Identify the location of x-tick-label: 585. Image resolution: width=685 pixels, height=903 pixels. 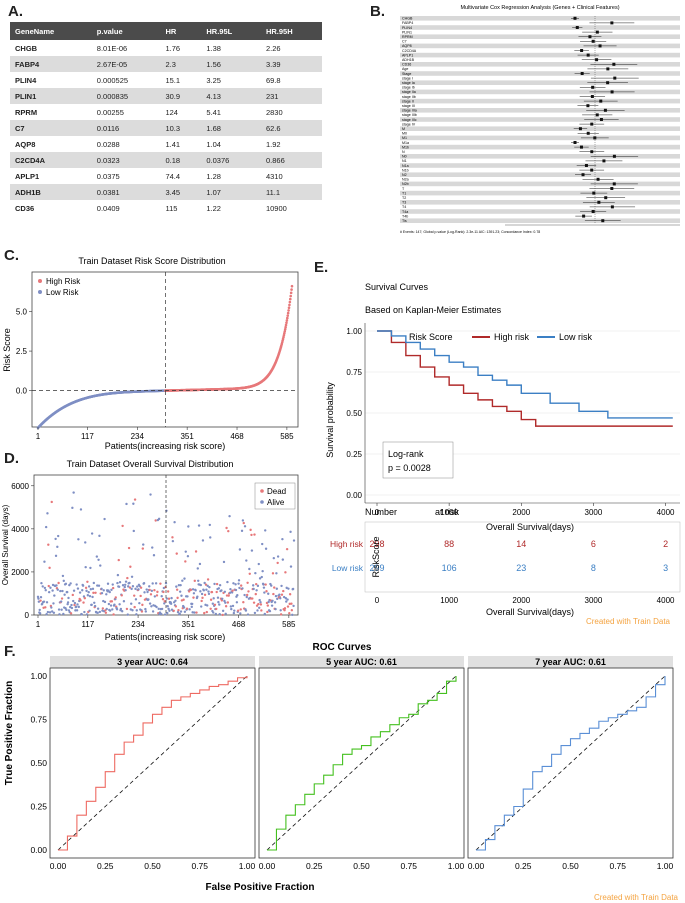
(287, 436).